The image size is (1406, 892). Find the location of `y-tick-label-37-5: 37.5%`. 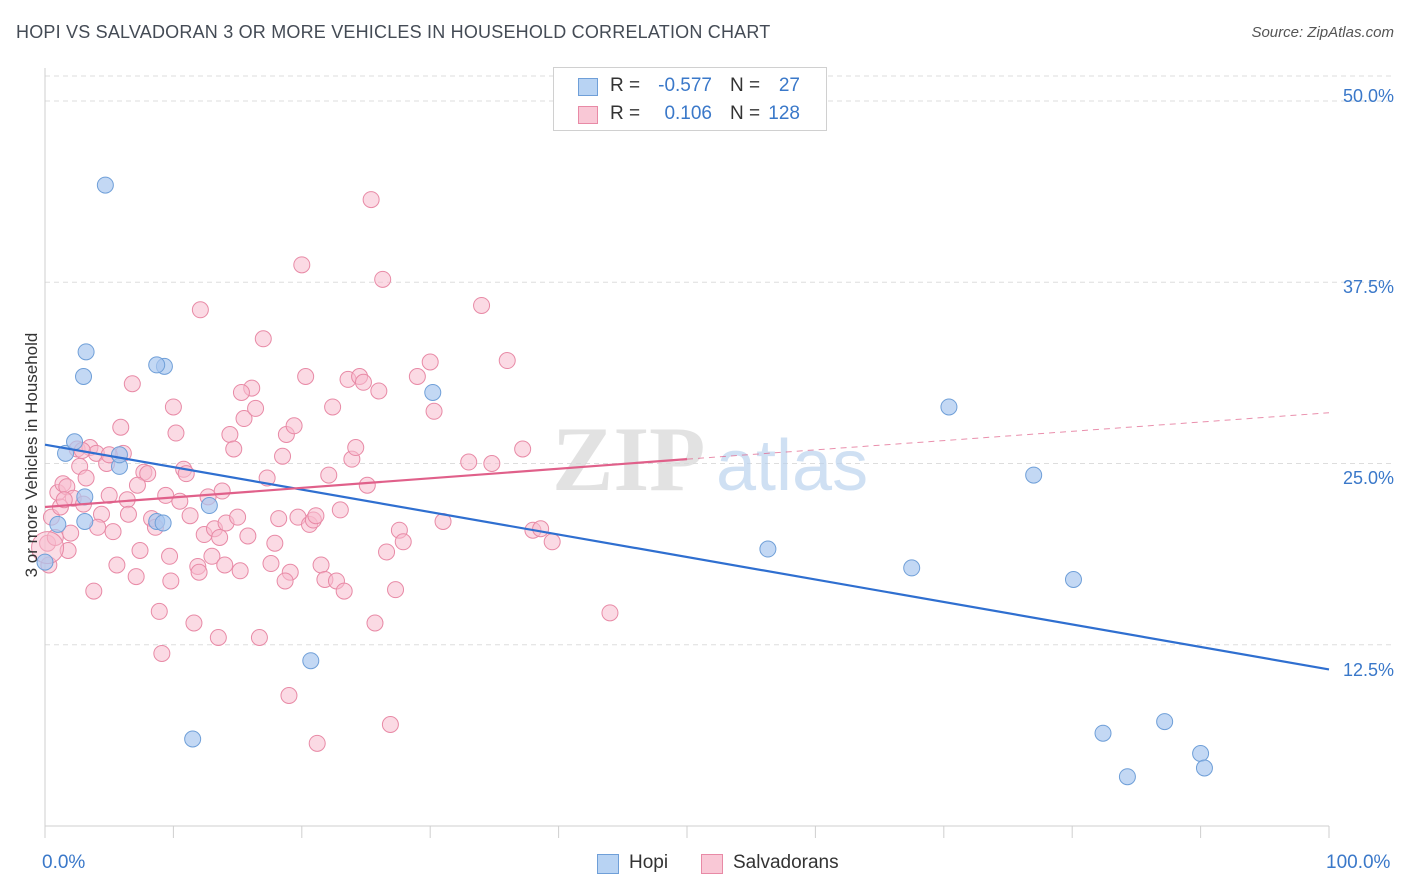

y-tick-label-37-5: 37.5% is located at coordinates (1368, 287).